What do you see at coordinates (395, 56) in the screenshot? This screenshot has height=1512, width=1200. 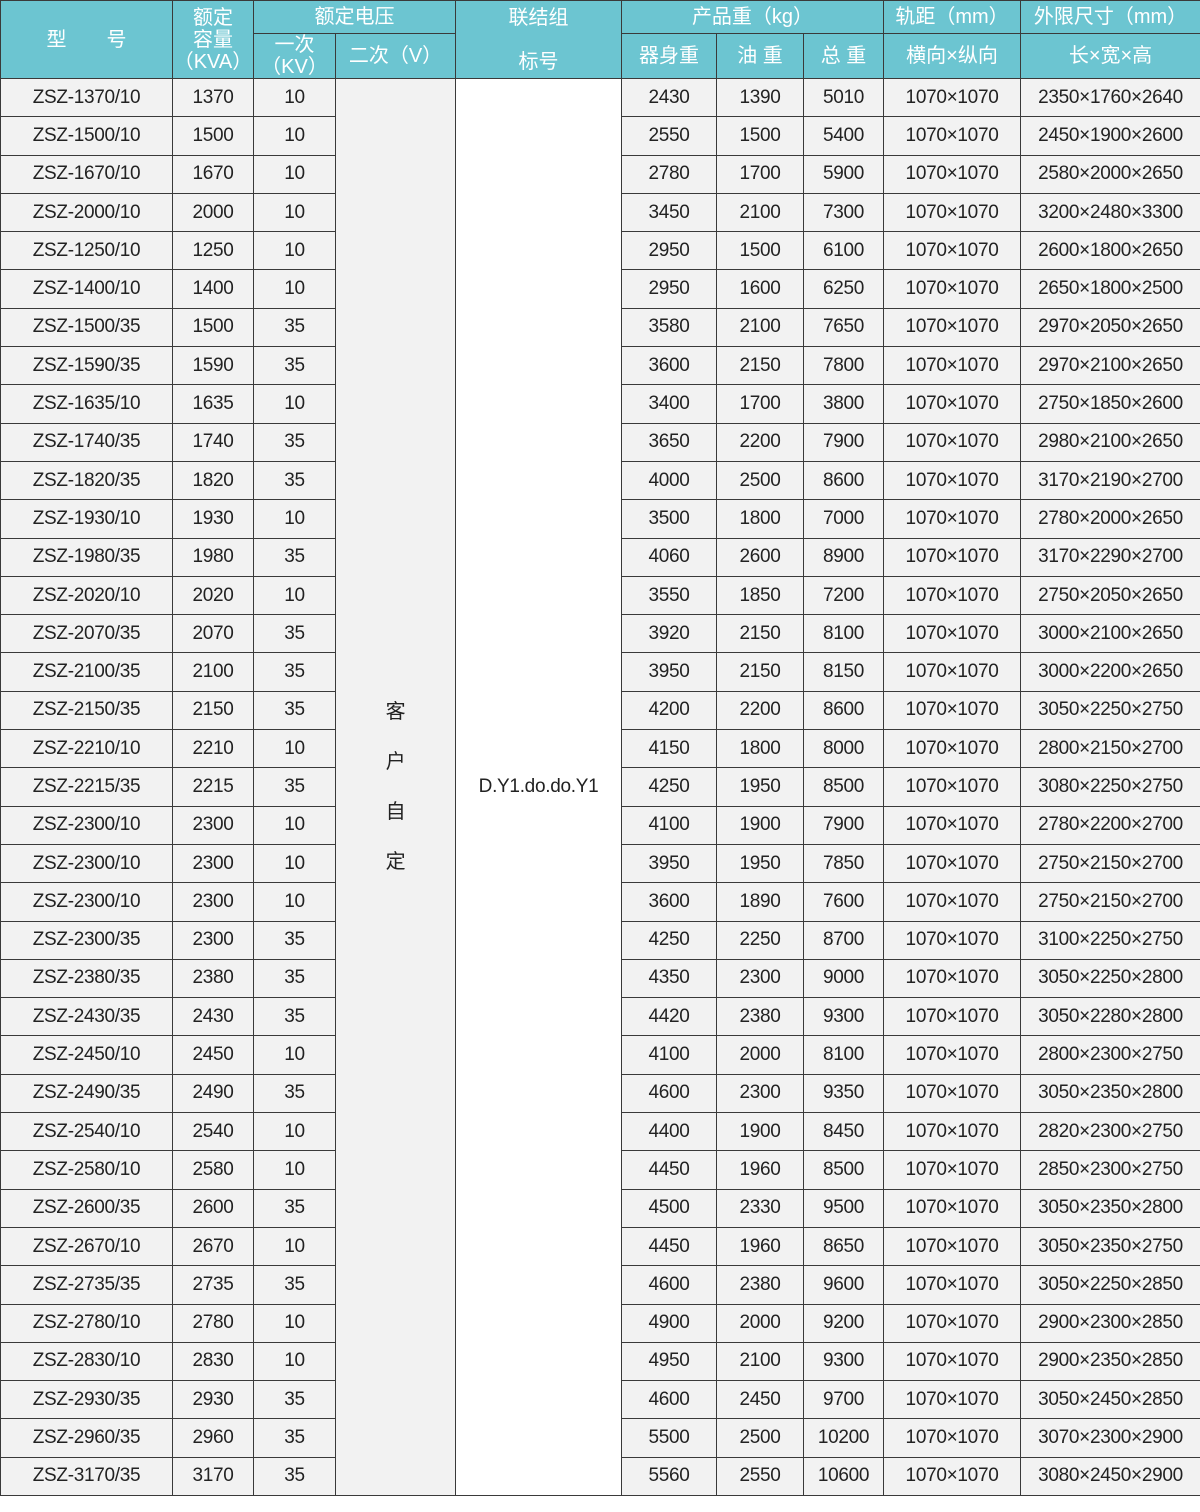 I see `header-secondary: 二次（V）` at bounding box center [395, 56].